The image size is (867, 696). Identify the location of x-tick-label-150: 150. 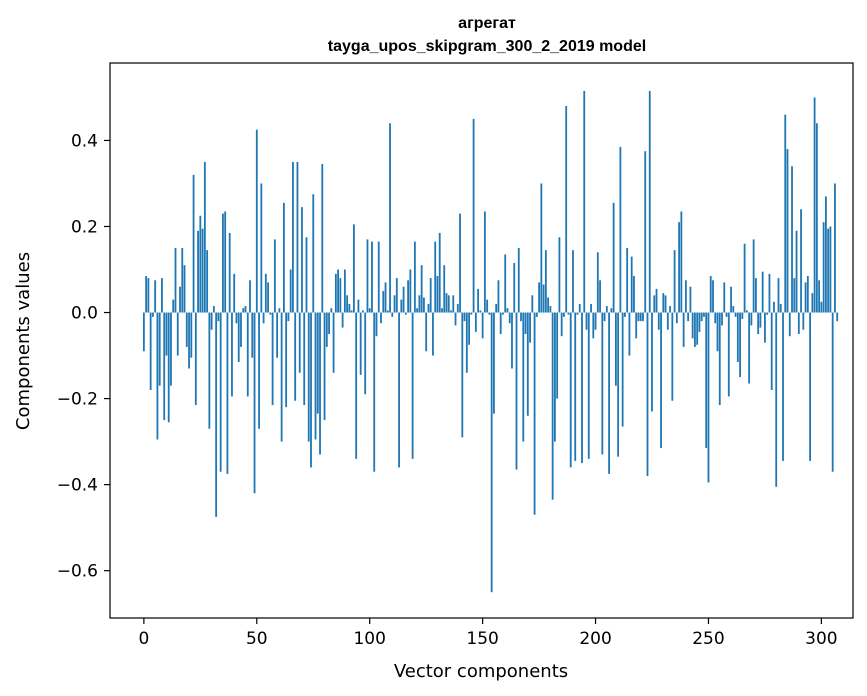
(482, 639).